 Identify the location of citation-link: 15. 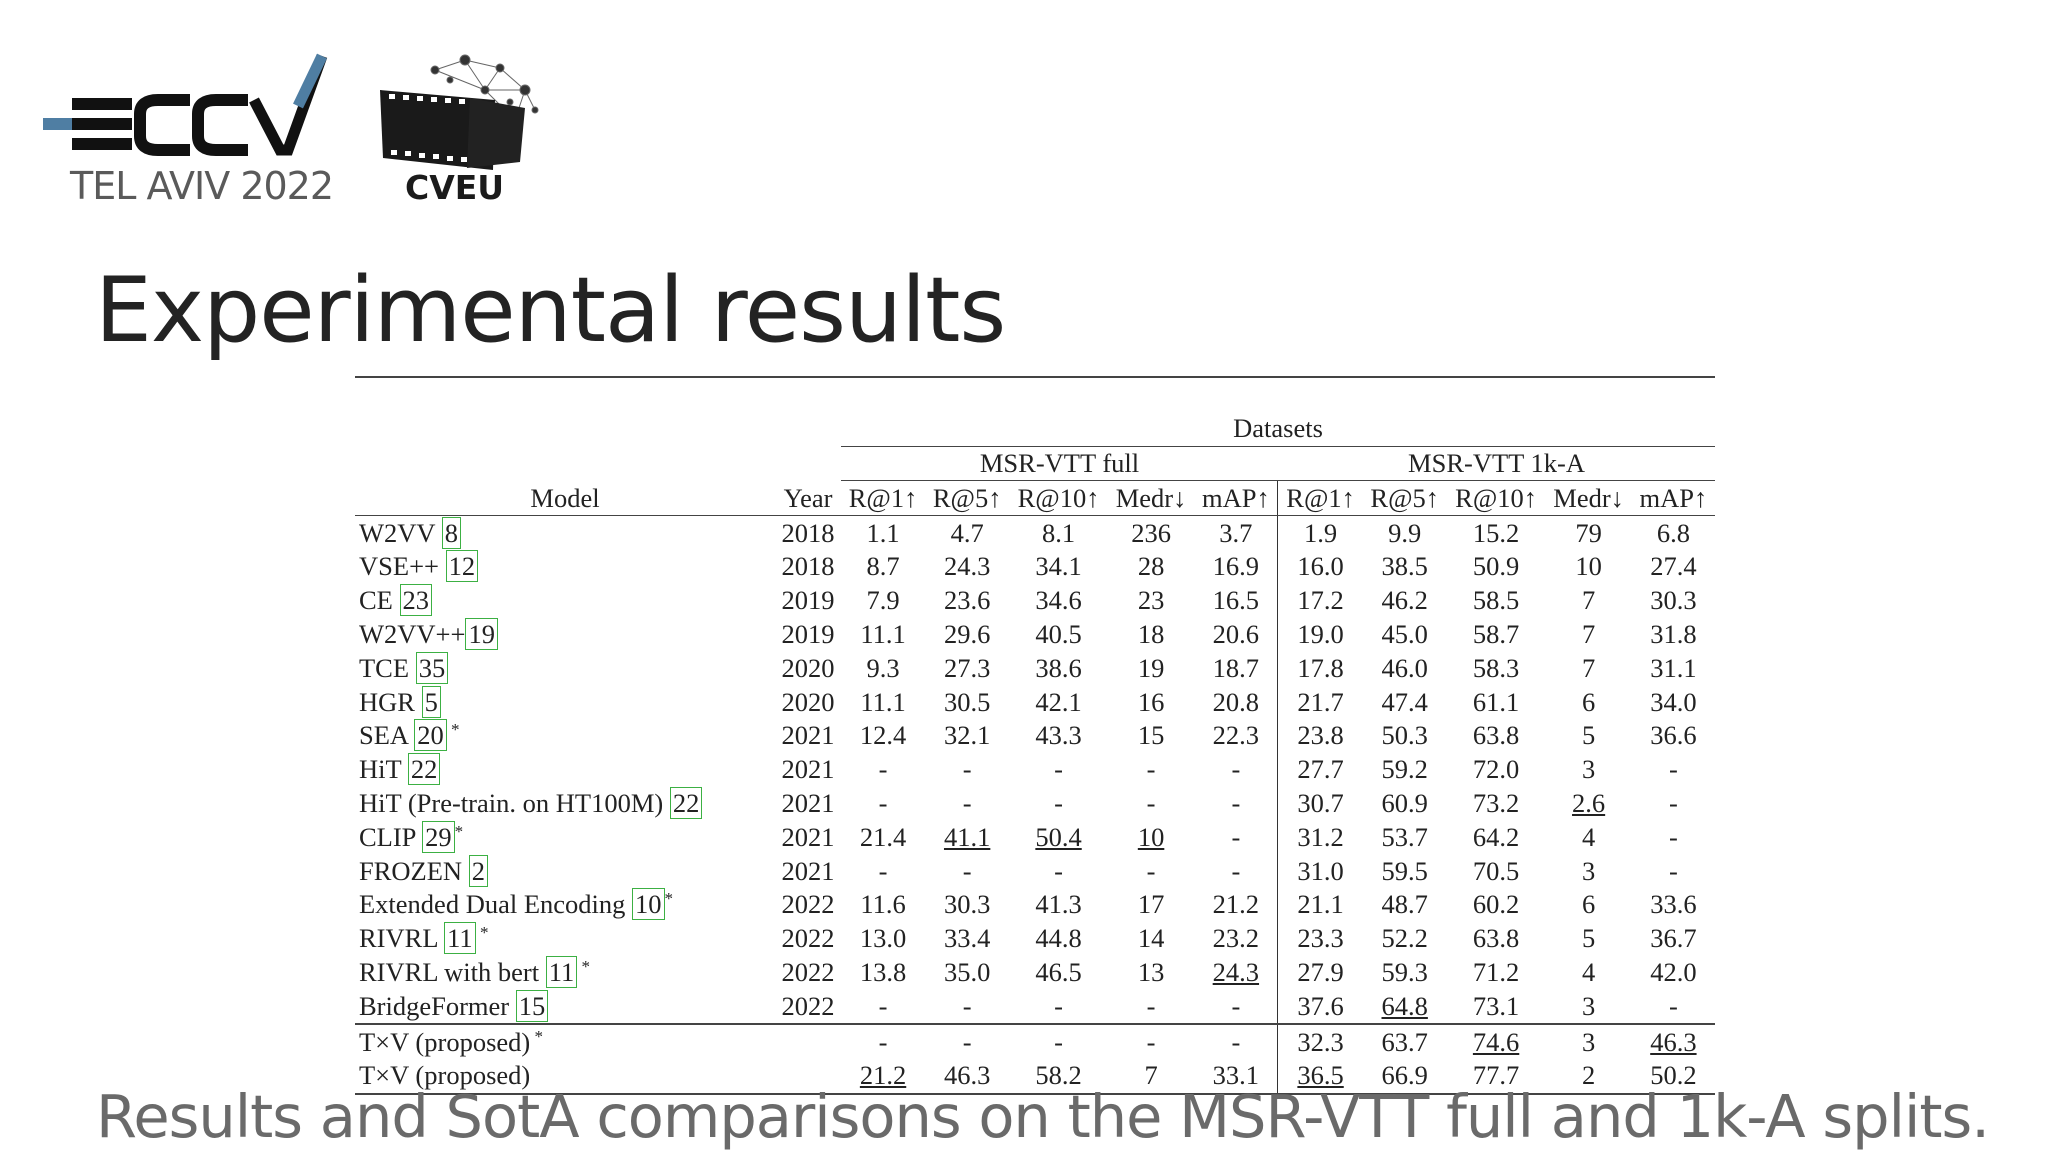
(532, 1005).